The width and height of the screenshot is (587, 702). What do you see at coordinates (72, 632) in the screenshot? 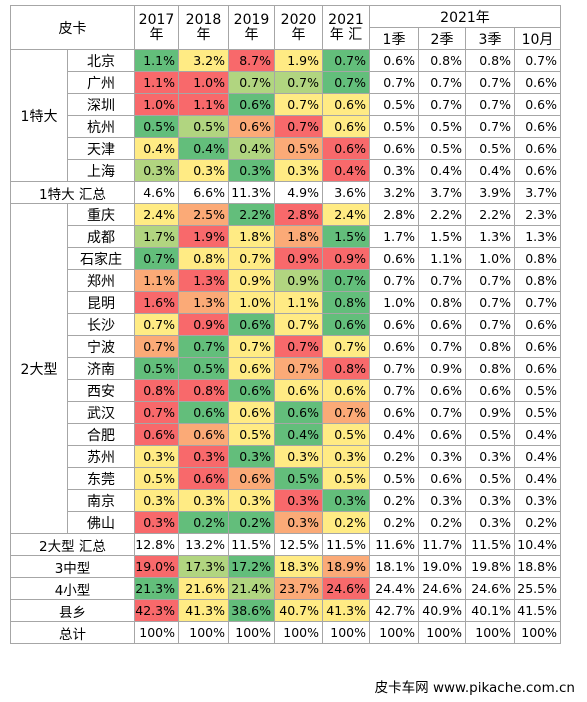
I see `grand-total-label: 总计` at bounding box center [72, 632].